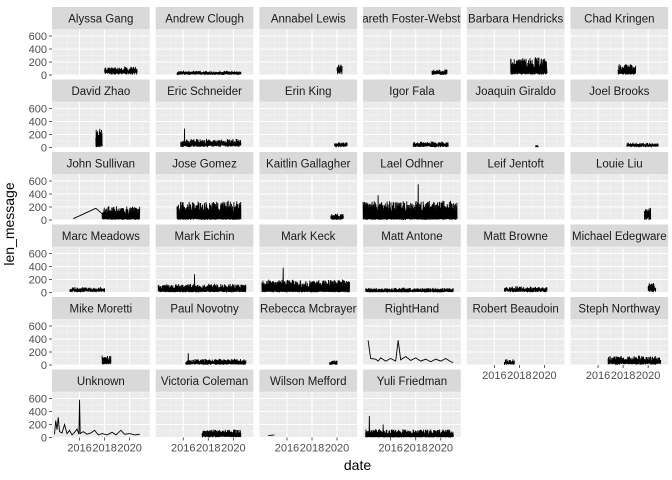 This screenshot has height=480, width=672. Describe the element at coordinates (308, 310) in the screenshot. I see `facet-title: Rebecca Mcbrayer` at that location.